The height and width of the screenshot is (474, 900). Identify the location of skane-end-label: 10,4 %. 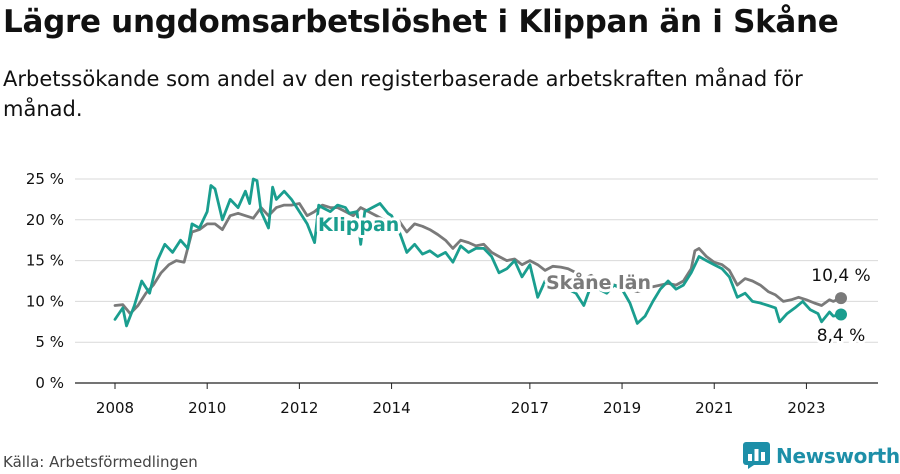
(840, 276).